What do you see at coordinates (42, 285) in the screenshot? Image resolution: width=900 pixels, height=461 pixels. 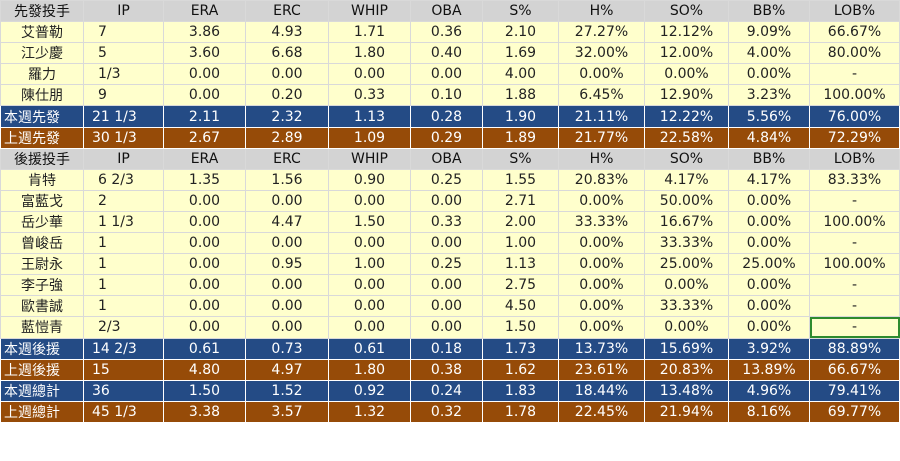 I see `pitcher-name-cell: 李子強` at bounding box center [42, 285].